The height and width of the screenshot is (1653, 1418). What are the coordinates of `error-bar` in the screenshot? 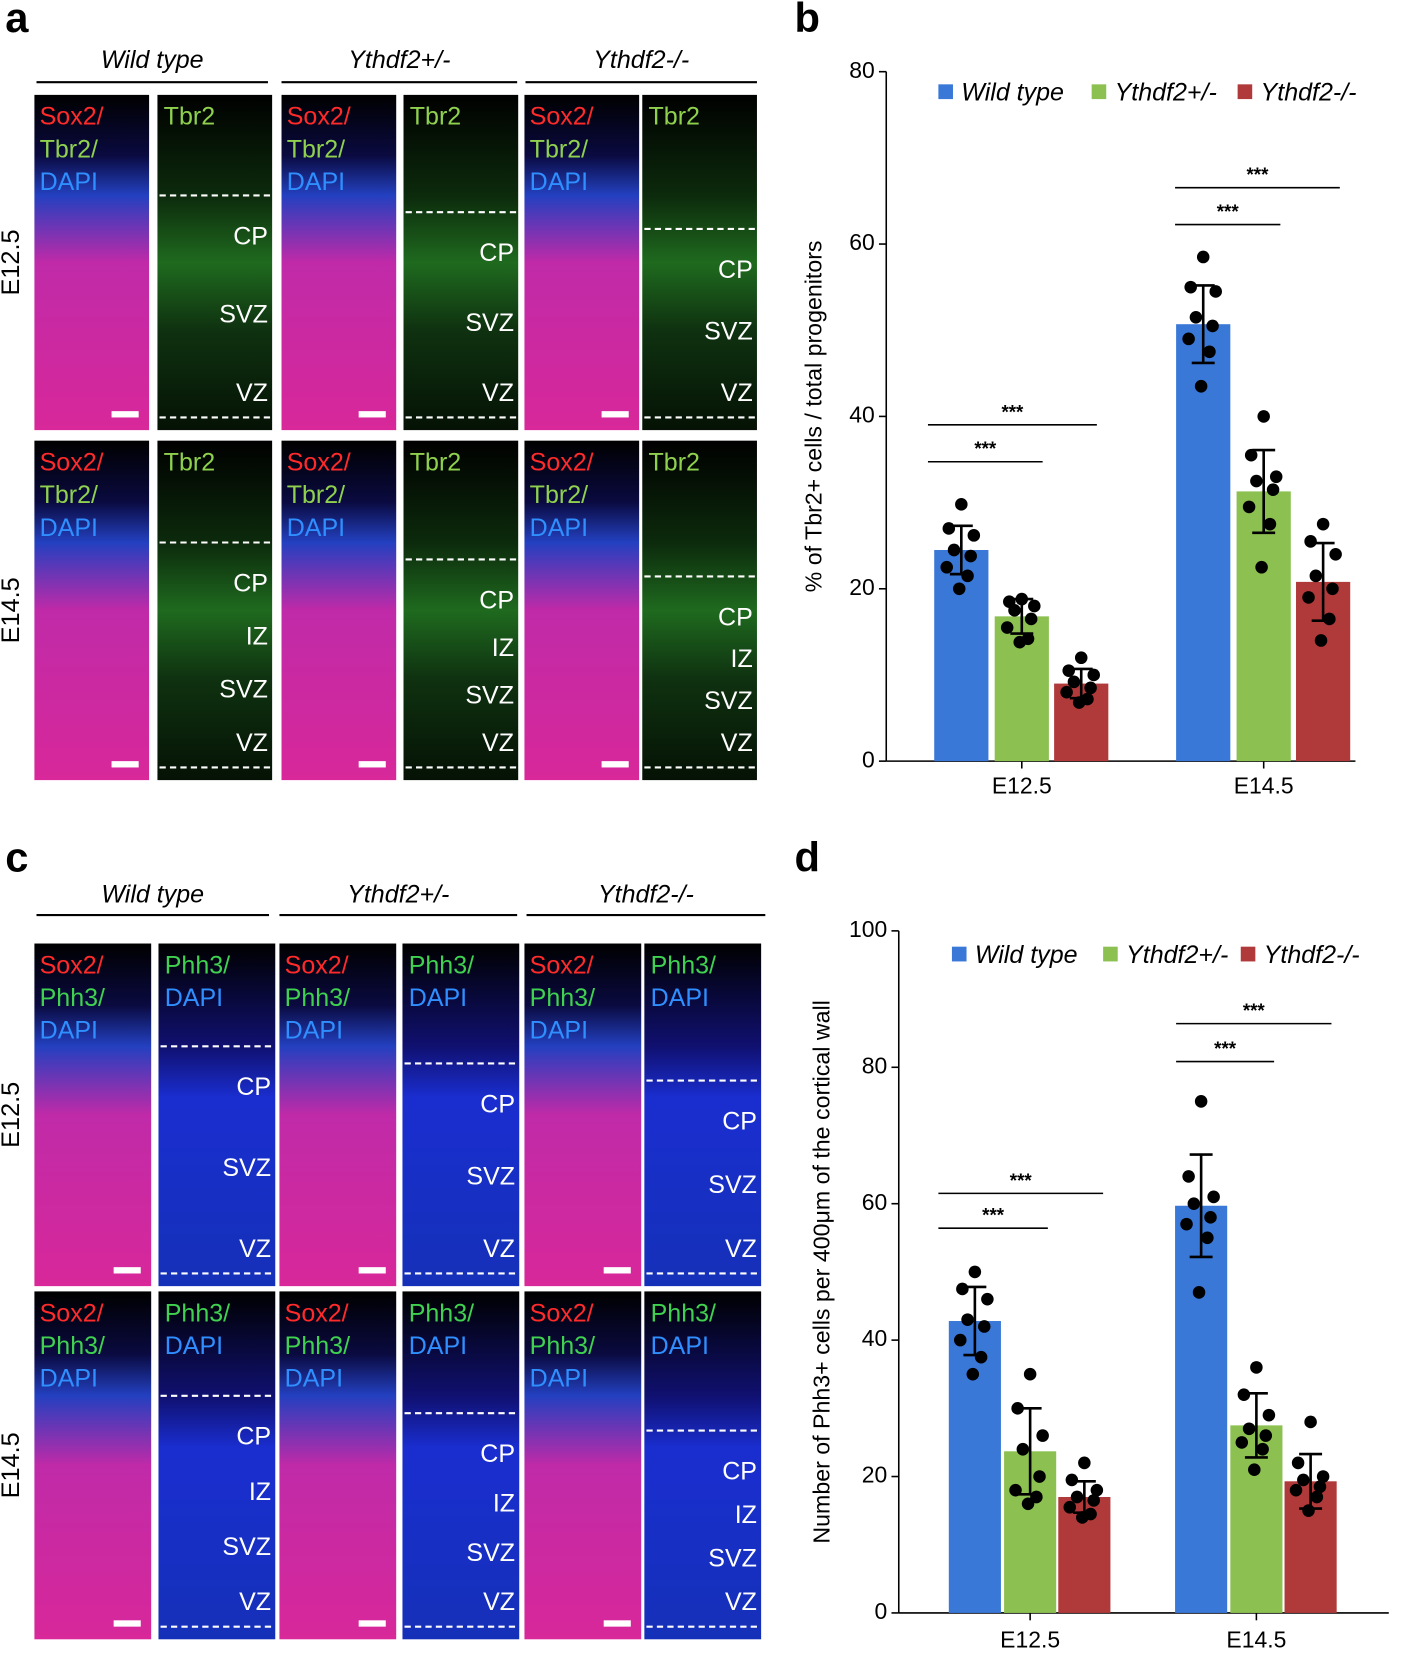 It's located at (1264, 491).